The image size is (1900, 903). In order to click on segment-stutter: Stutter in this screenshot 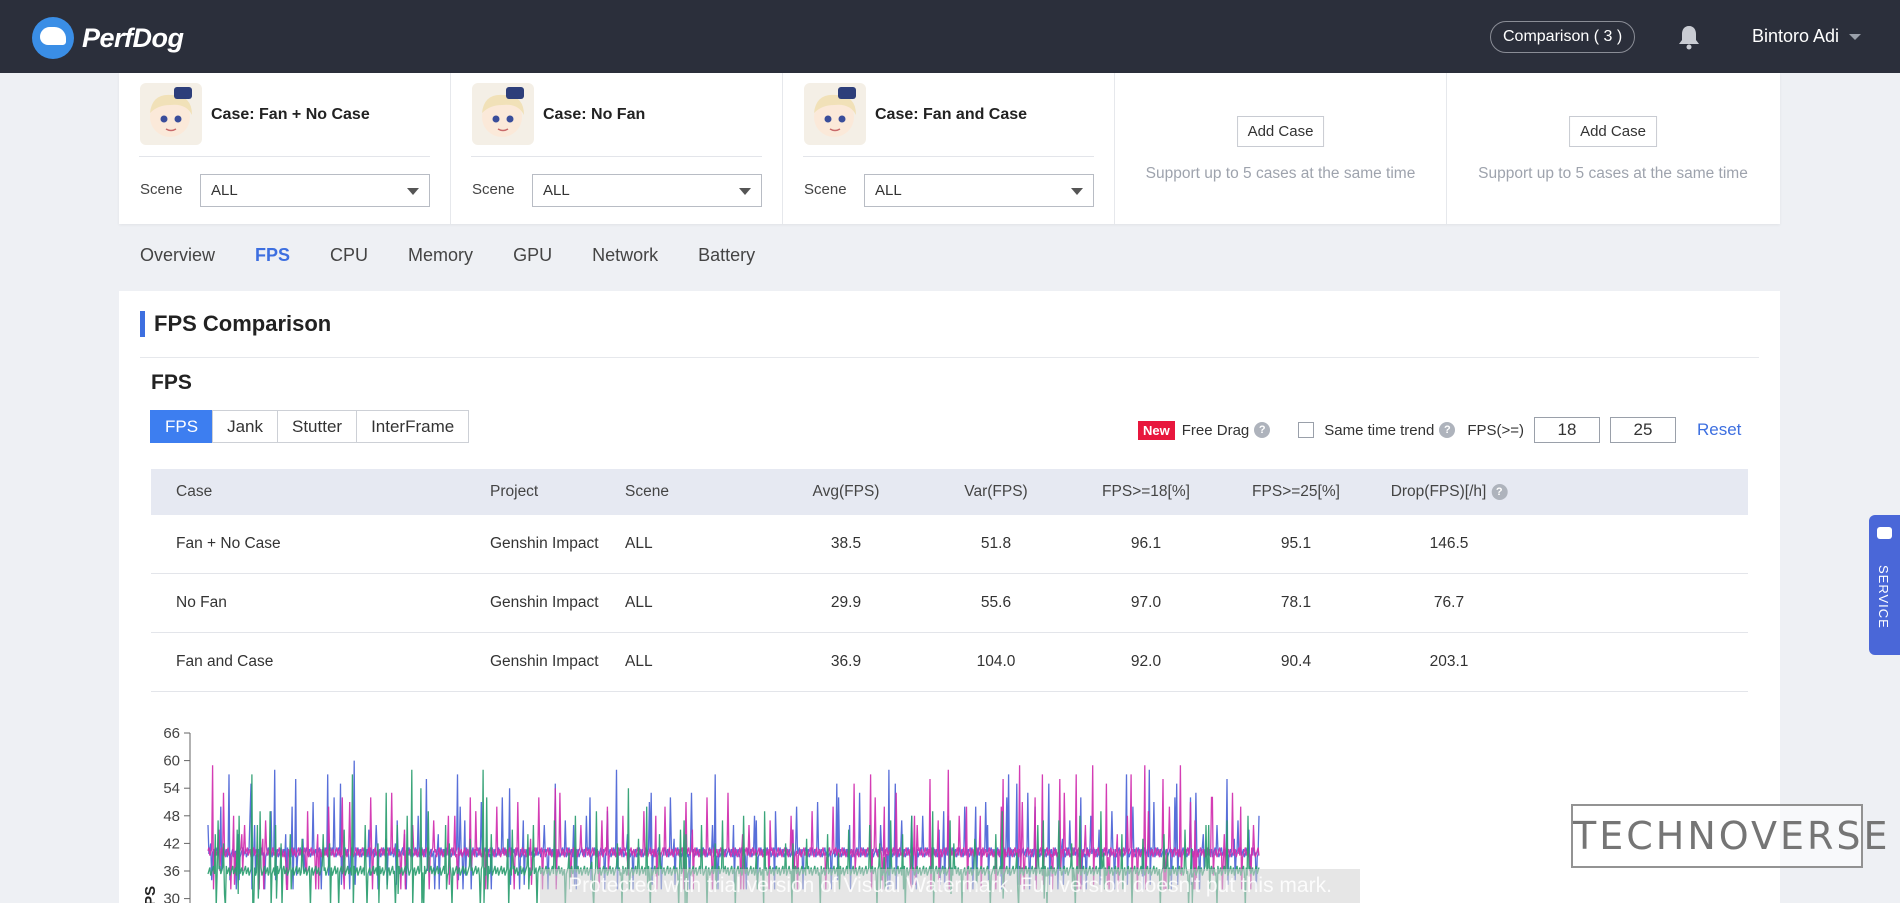, I will do `click(317, 426)`.